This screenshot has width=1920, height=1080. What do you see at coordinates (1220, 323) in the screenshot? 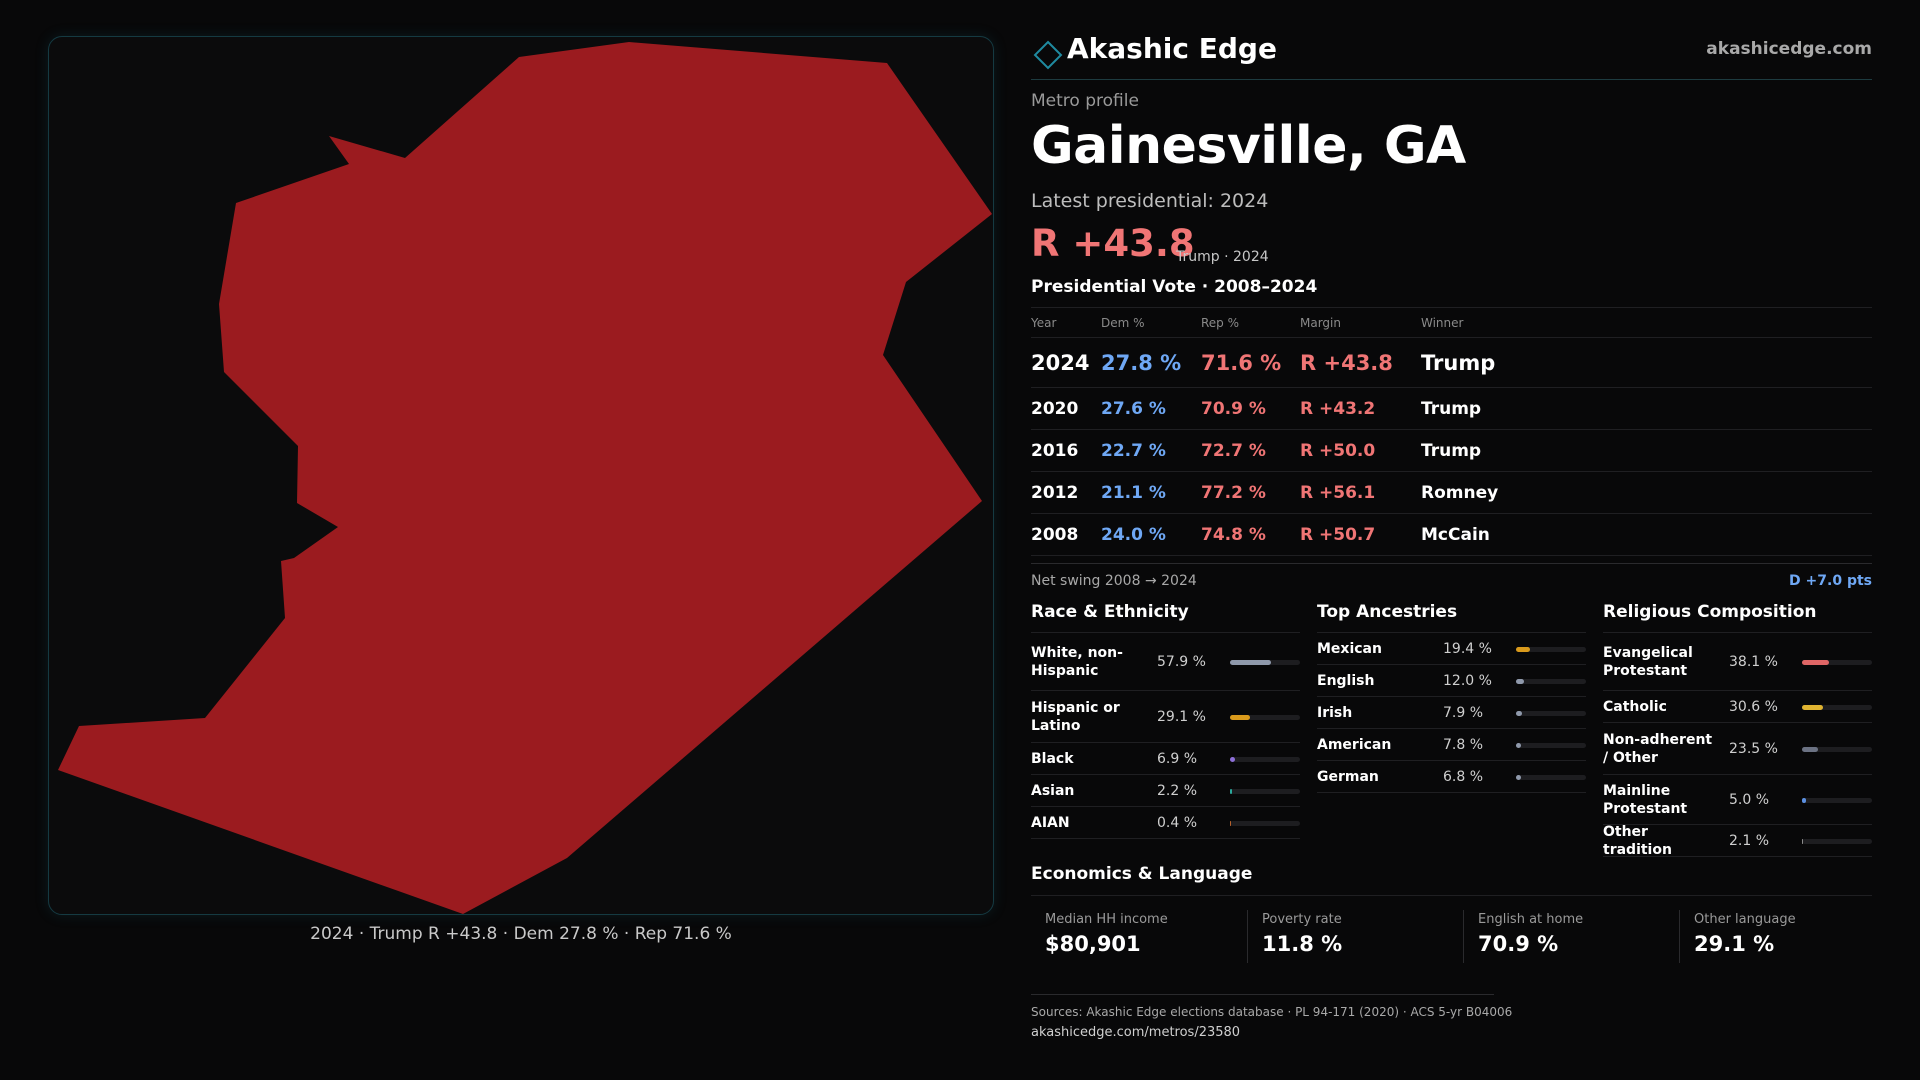
I see `header-rep: Rep %` at bounding box center [1220, 323].